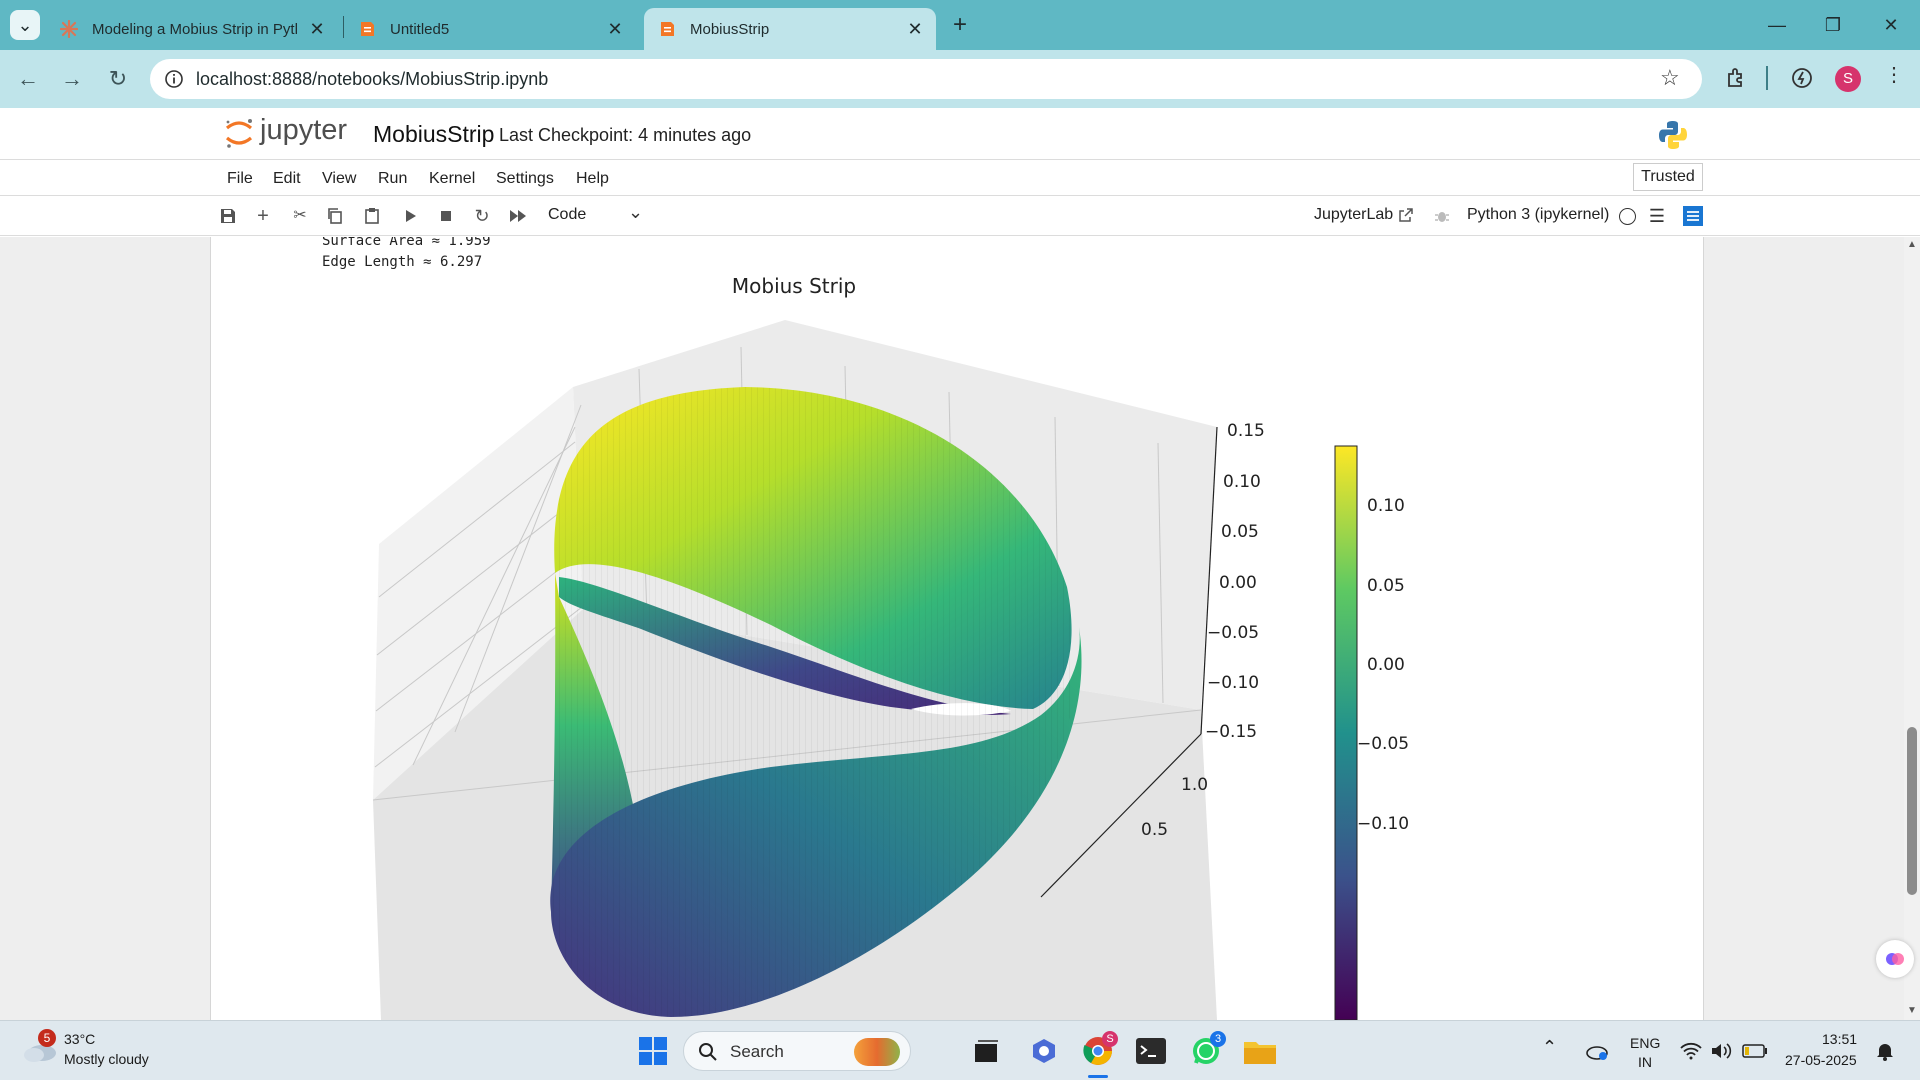 Image resolution: width=1920 pixels, height=1080 pixels. What do you see at coordinates (434, 134) in the screenshot?
I see `notebook-name: MobiusStrip` at bounding box center [434, 134].